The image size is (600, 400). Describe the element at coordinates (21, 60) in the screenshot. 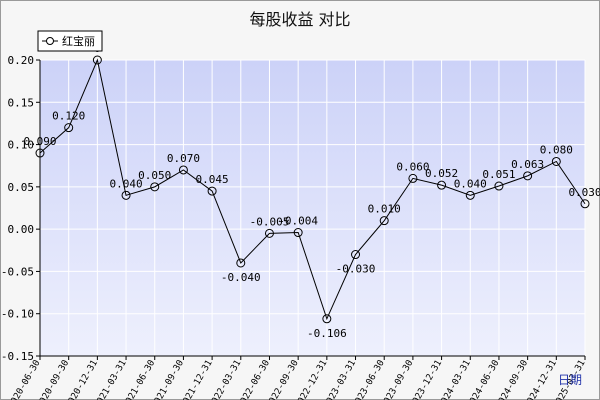

I see `y-tick-label: 0.20` at that location.